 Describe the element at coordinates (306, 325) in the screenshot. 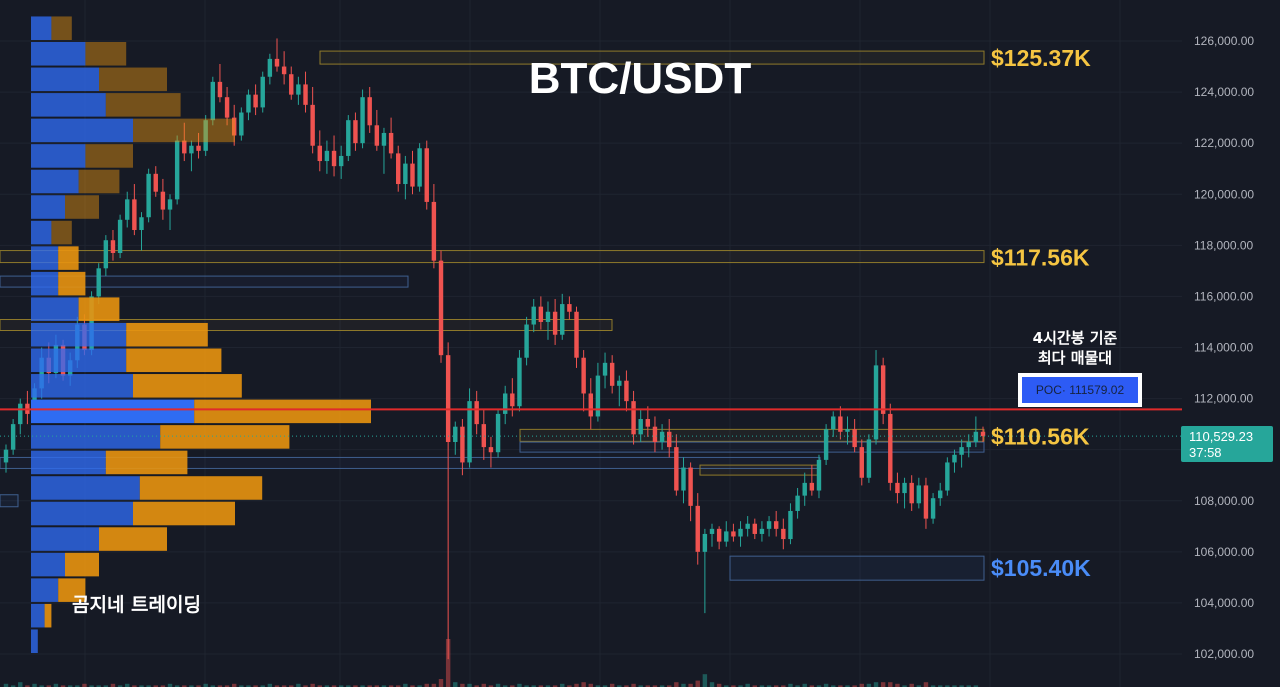

I see `zone-114k` at that location.